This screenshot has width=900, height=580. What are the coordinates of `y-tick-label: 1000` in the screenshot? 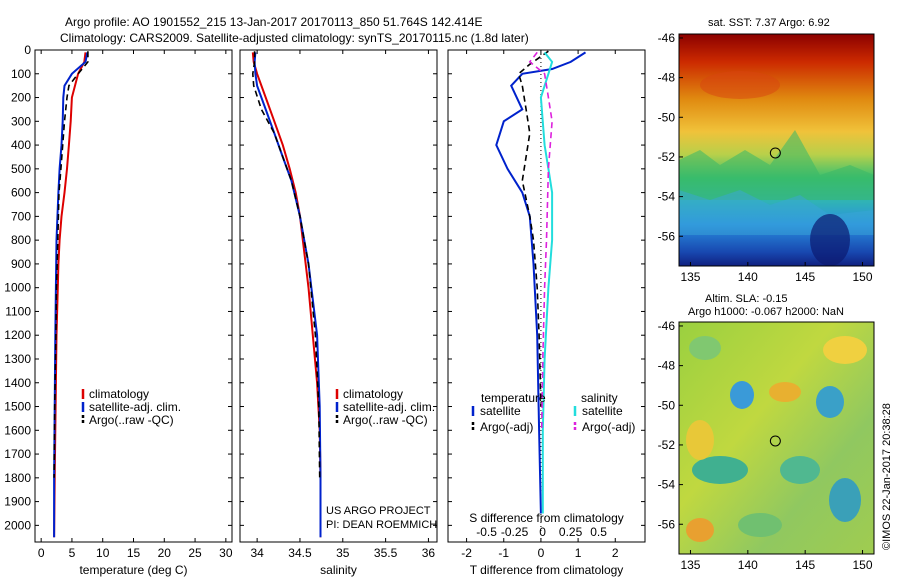 It's located at (17, 288).